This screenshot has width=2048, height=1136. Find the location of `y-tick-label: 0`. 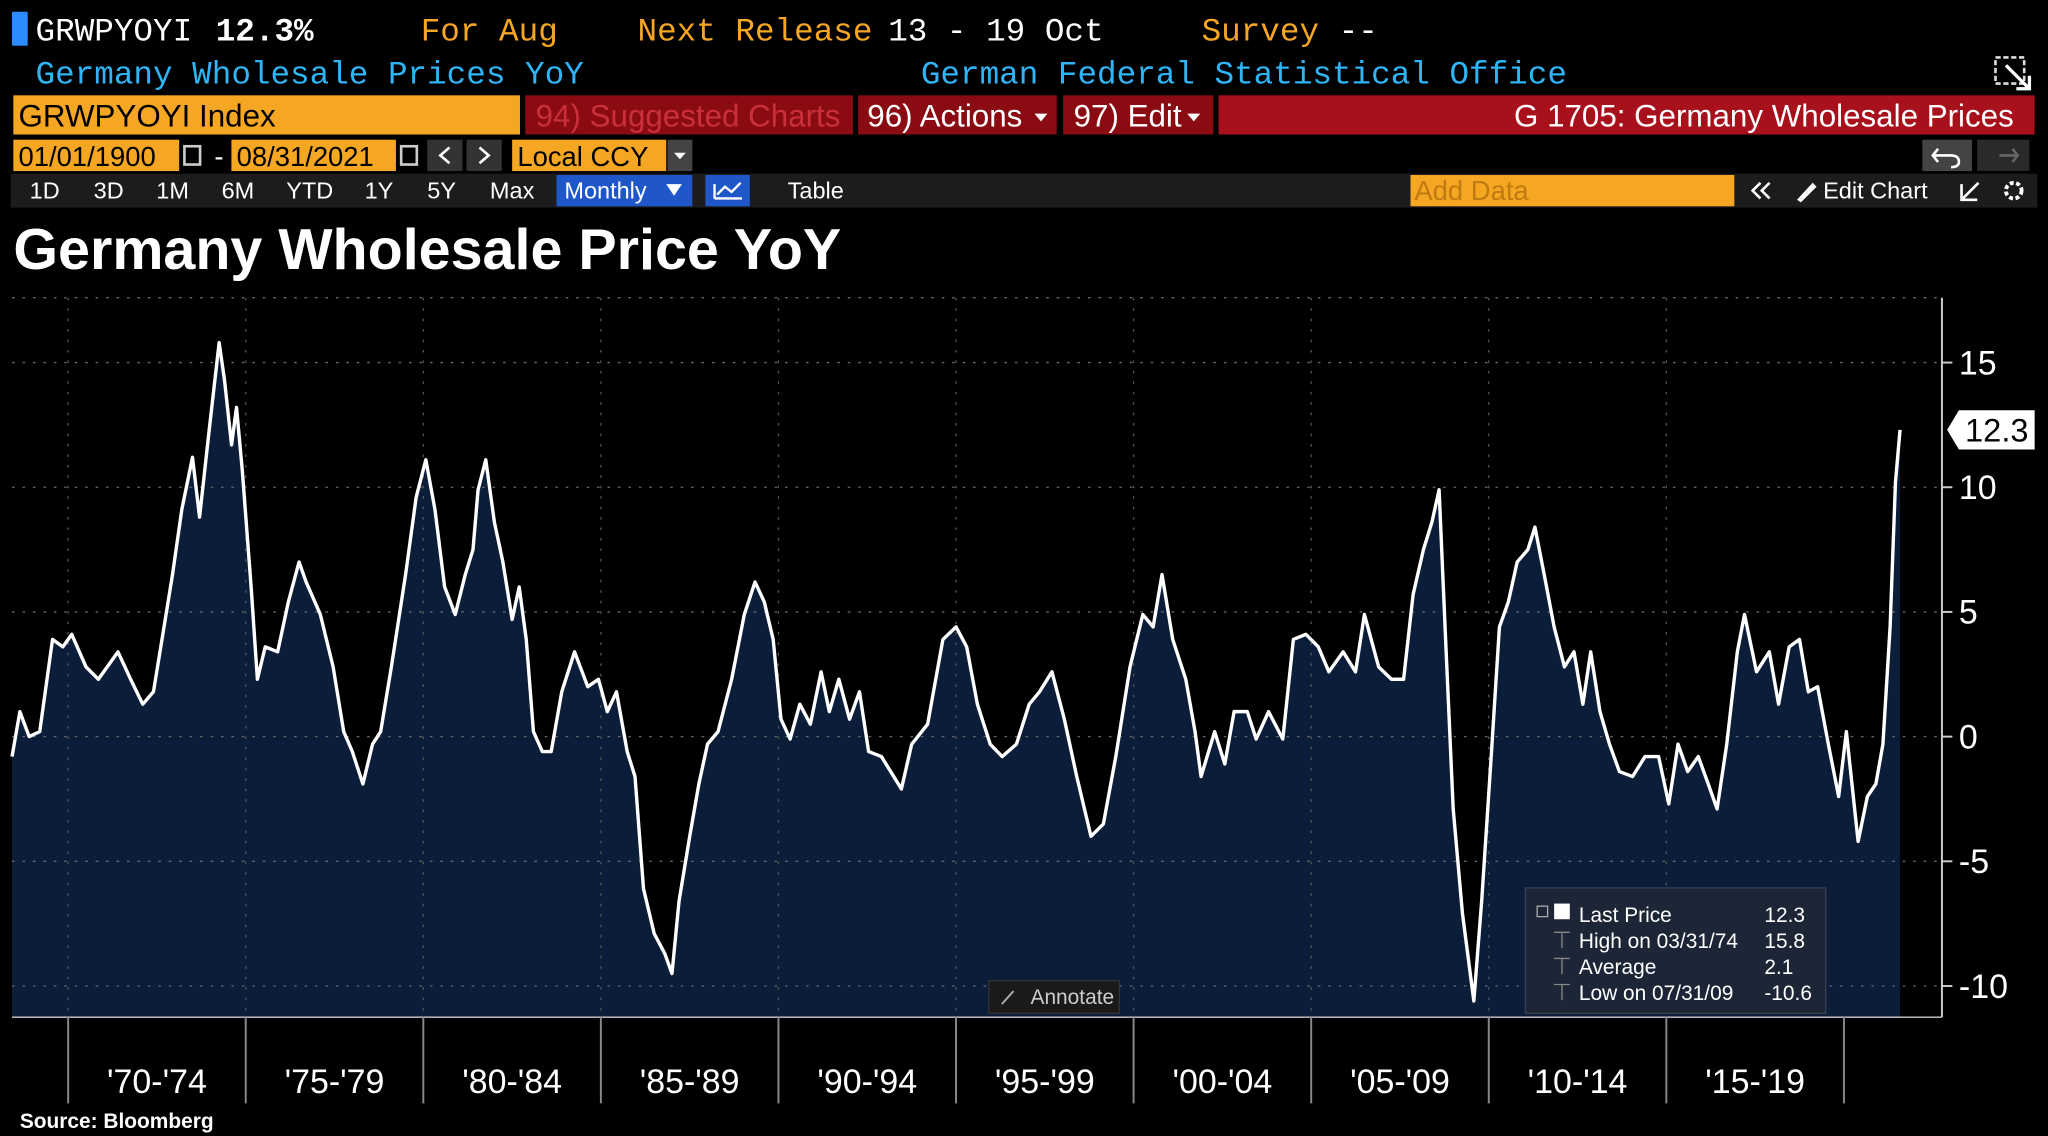

y-tick-label: 0 is located at coordinates (1968, 737).